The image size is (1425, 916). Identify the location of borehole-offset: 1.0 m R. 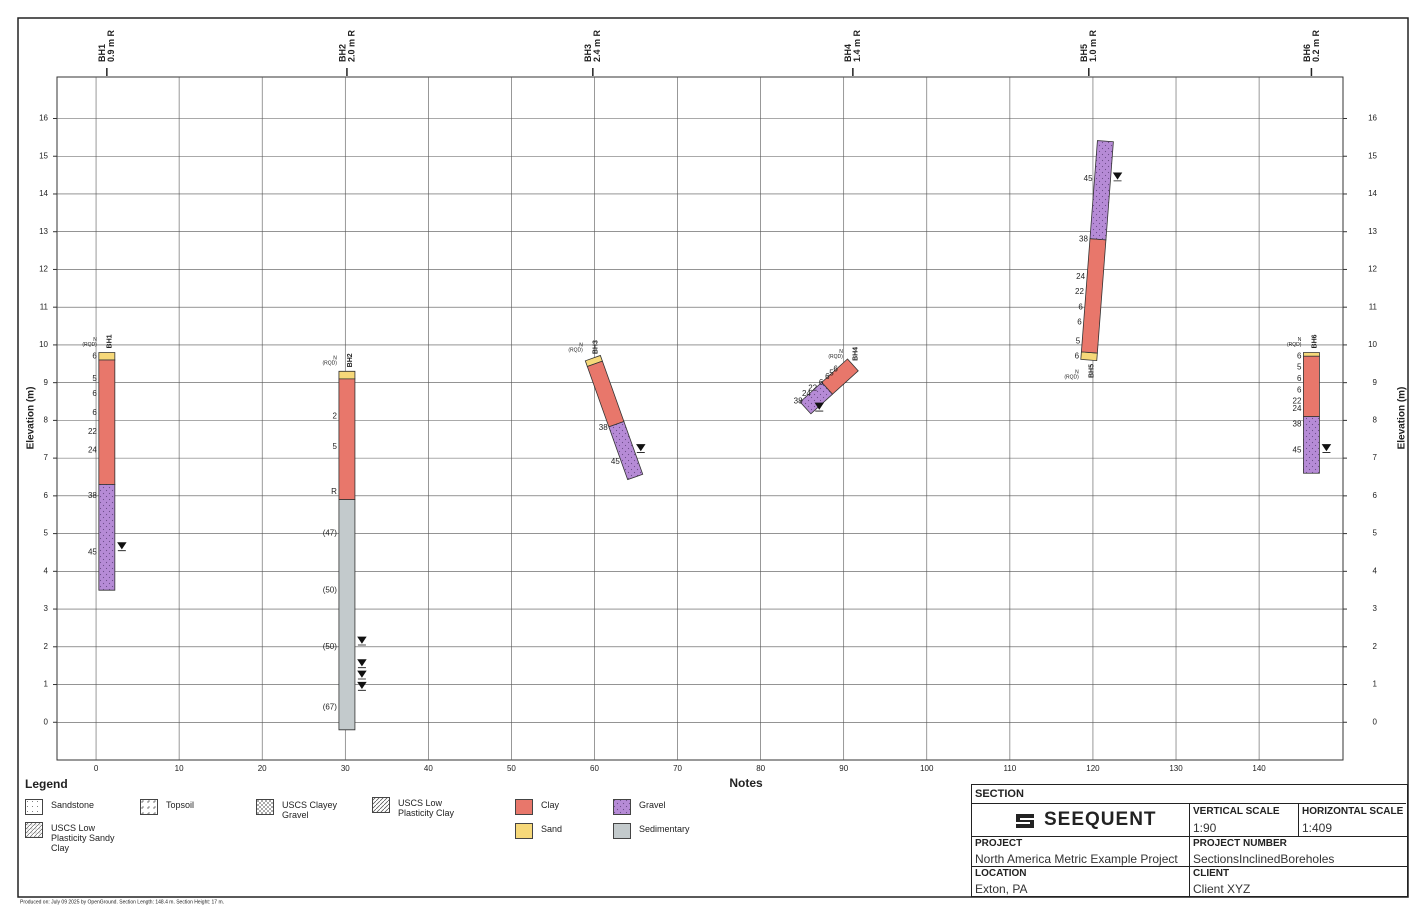
(1093, 45).